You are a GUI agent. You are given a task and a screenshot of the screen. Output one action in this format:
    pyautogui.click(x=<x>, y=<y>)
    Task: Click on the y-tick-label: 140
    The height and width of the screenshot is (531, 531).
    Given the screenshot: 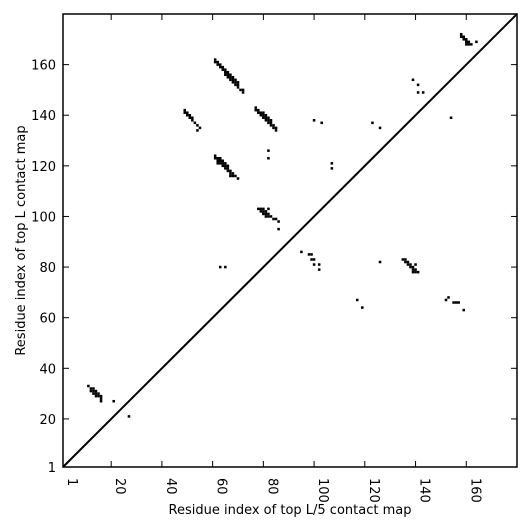 What is the action you would take?
    pyautogui.click(x=43, y=116)
    